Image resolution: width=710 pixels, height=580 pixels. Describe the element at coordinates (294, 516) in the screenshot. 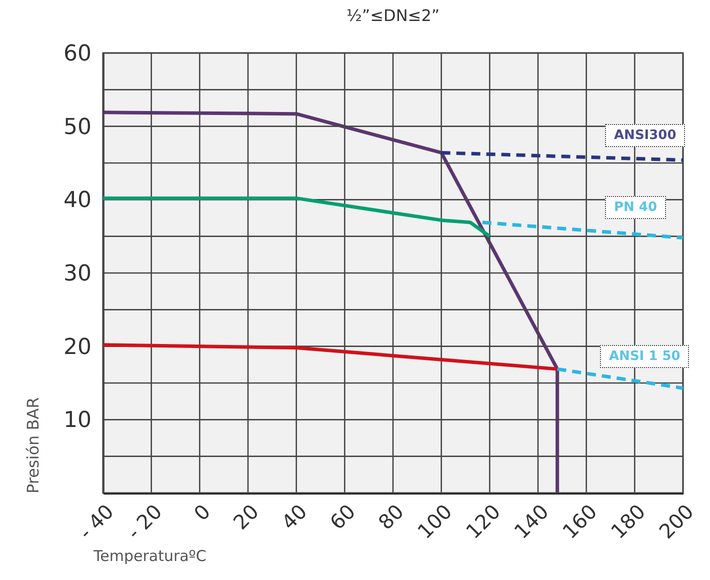

I see `x-tick-label: 40` at that location.